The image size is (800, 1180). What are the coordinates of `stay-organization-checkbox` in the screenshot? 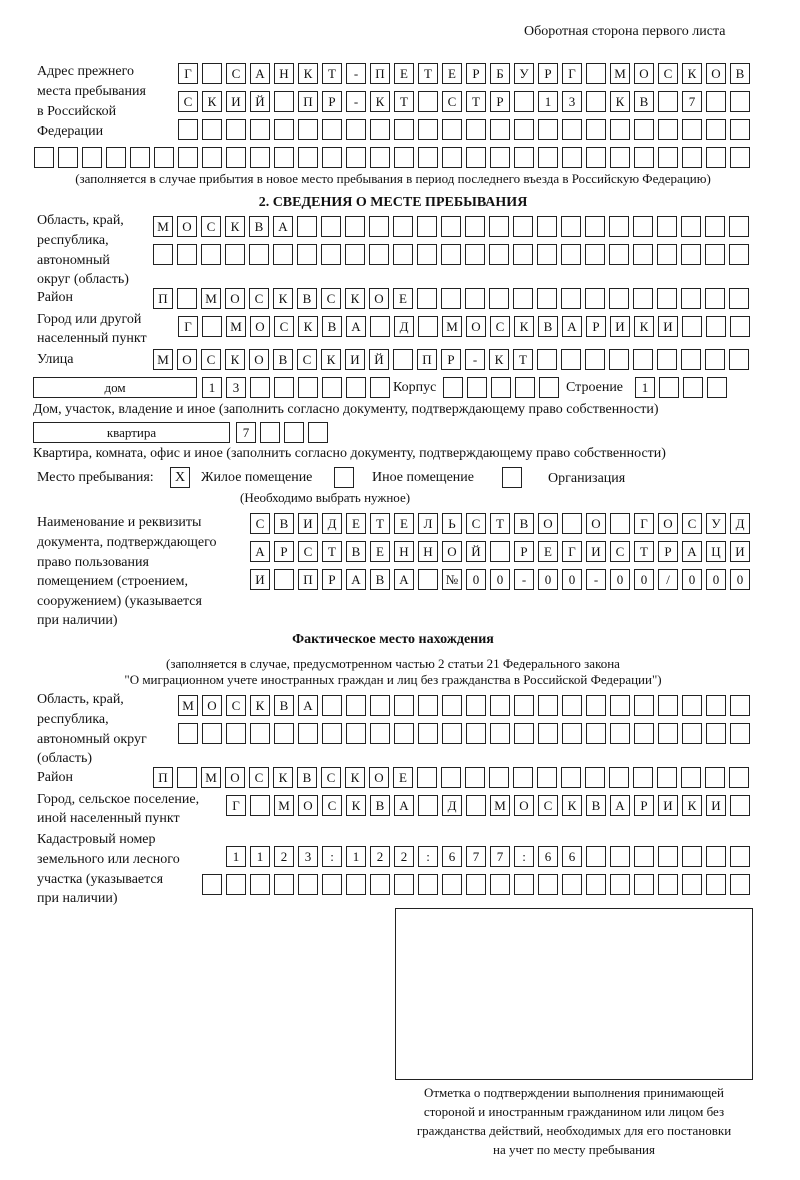 It's located at (512, 477).